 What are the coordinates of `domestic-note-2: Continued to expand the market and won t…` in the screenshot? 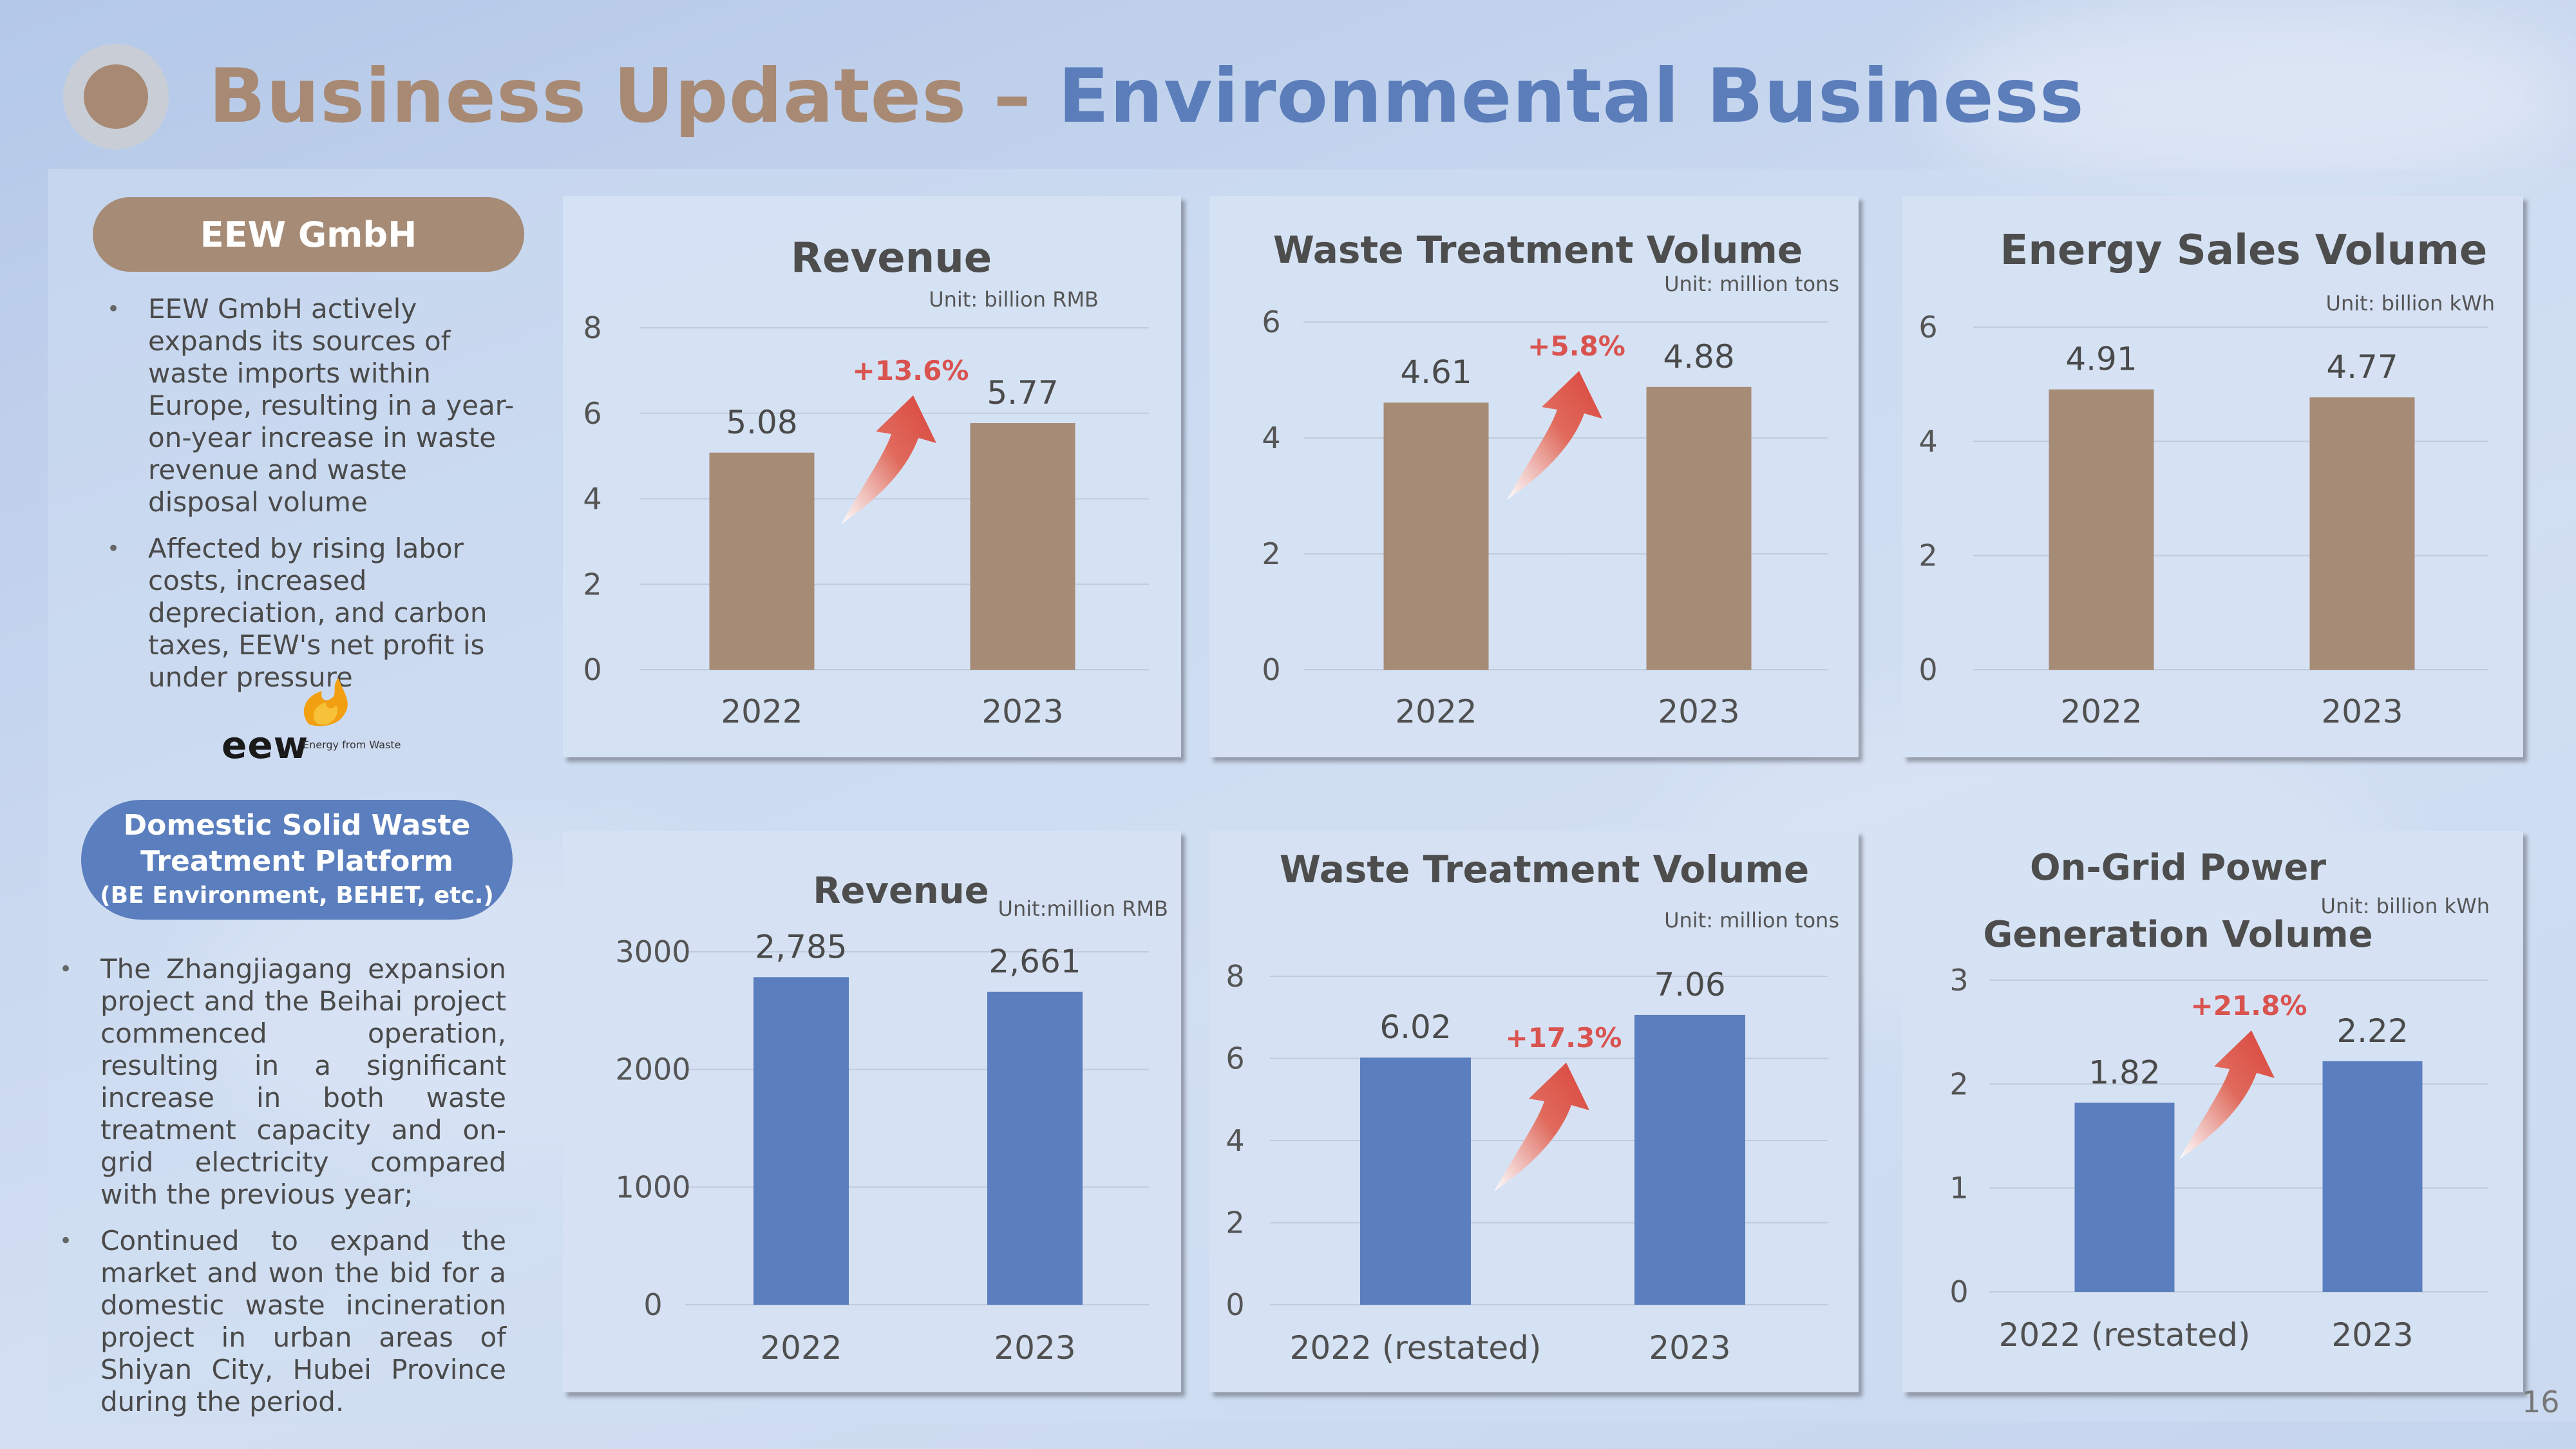 It's located at (274, 1321).